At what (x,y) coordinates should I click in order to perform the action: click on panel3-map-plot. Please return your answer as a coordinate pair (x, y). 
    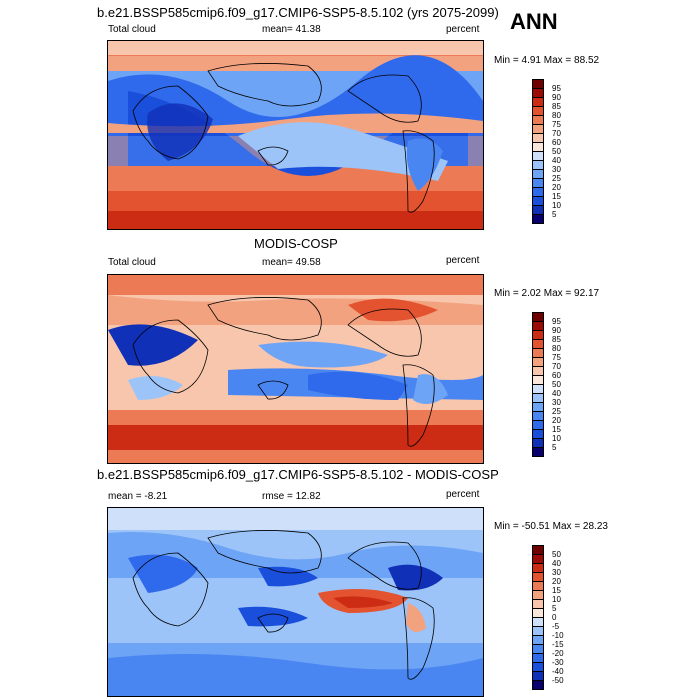
    Looking at the image, I should click on (295, 602).